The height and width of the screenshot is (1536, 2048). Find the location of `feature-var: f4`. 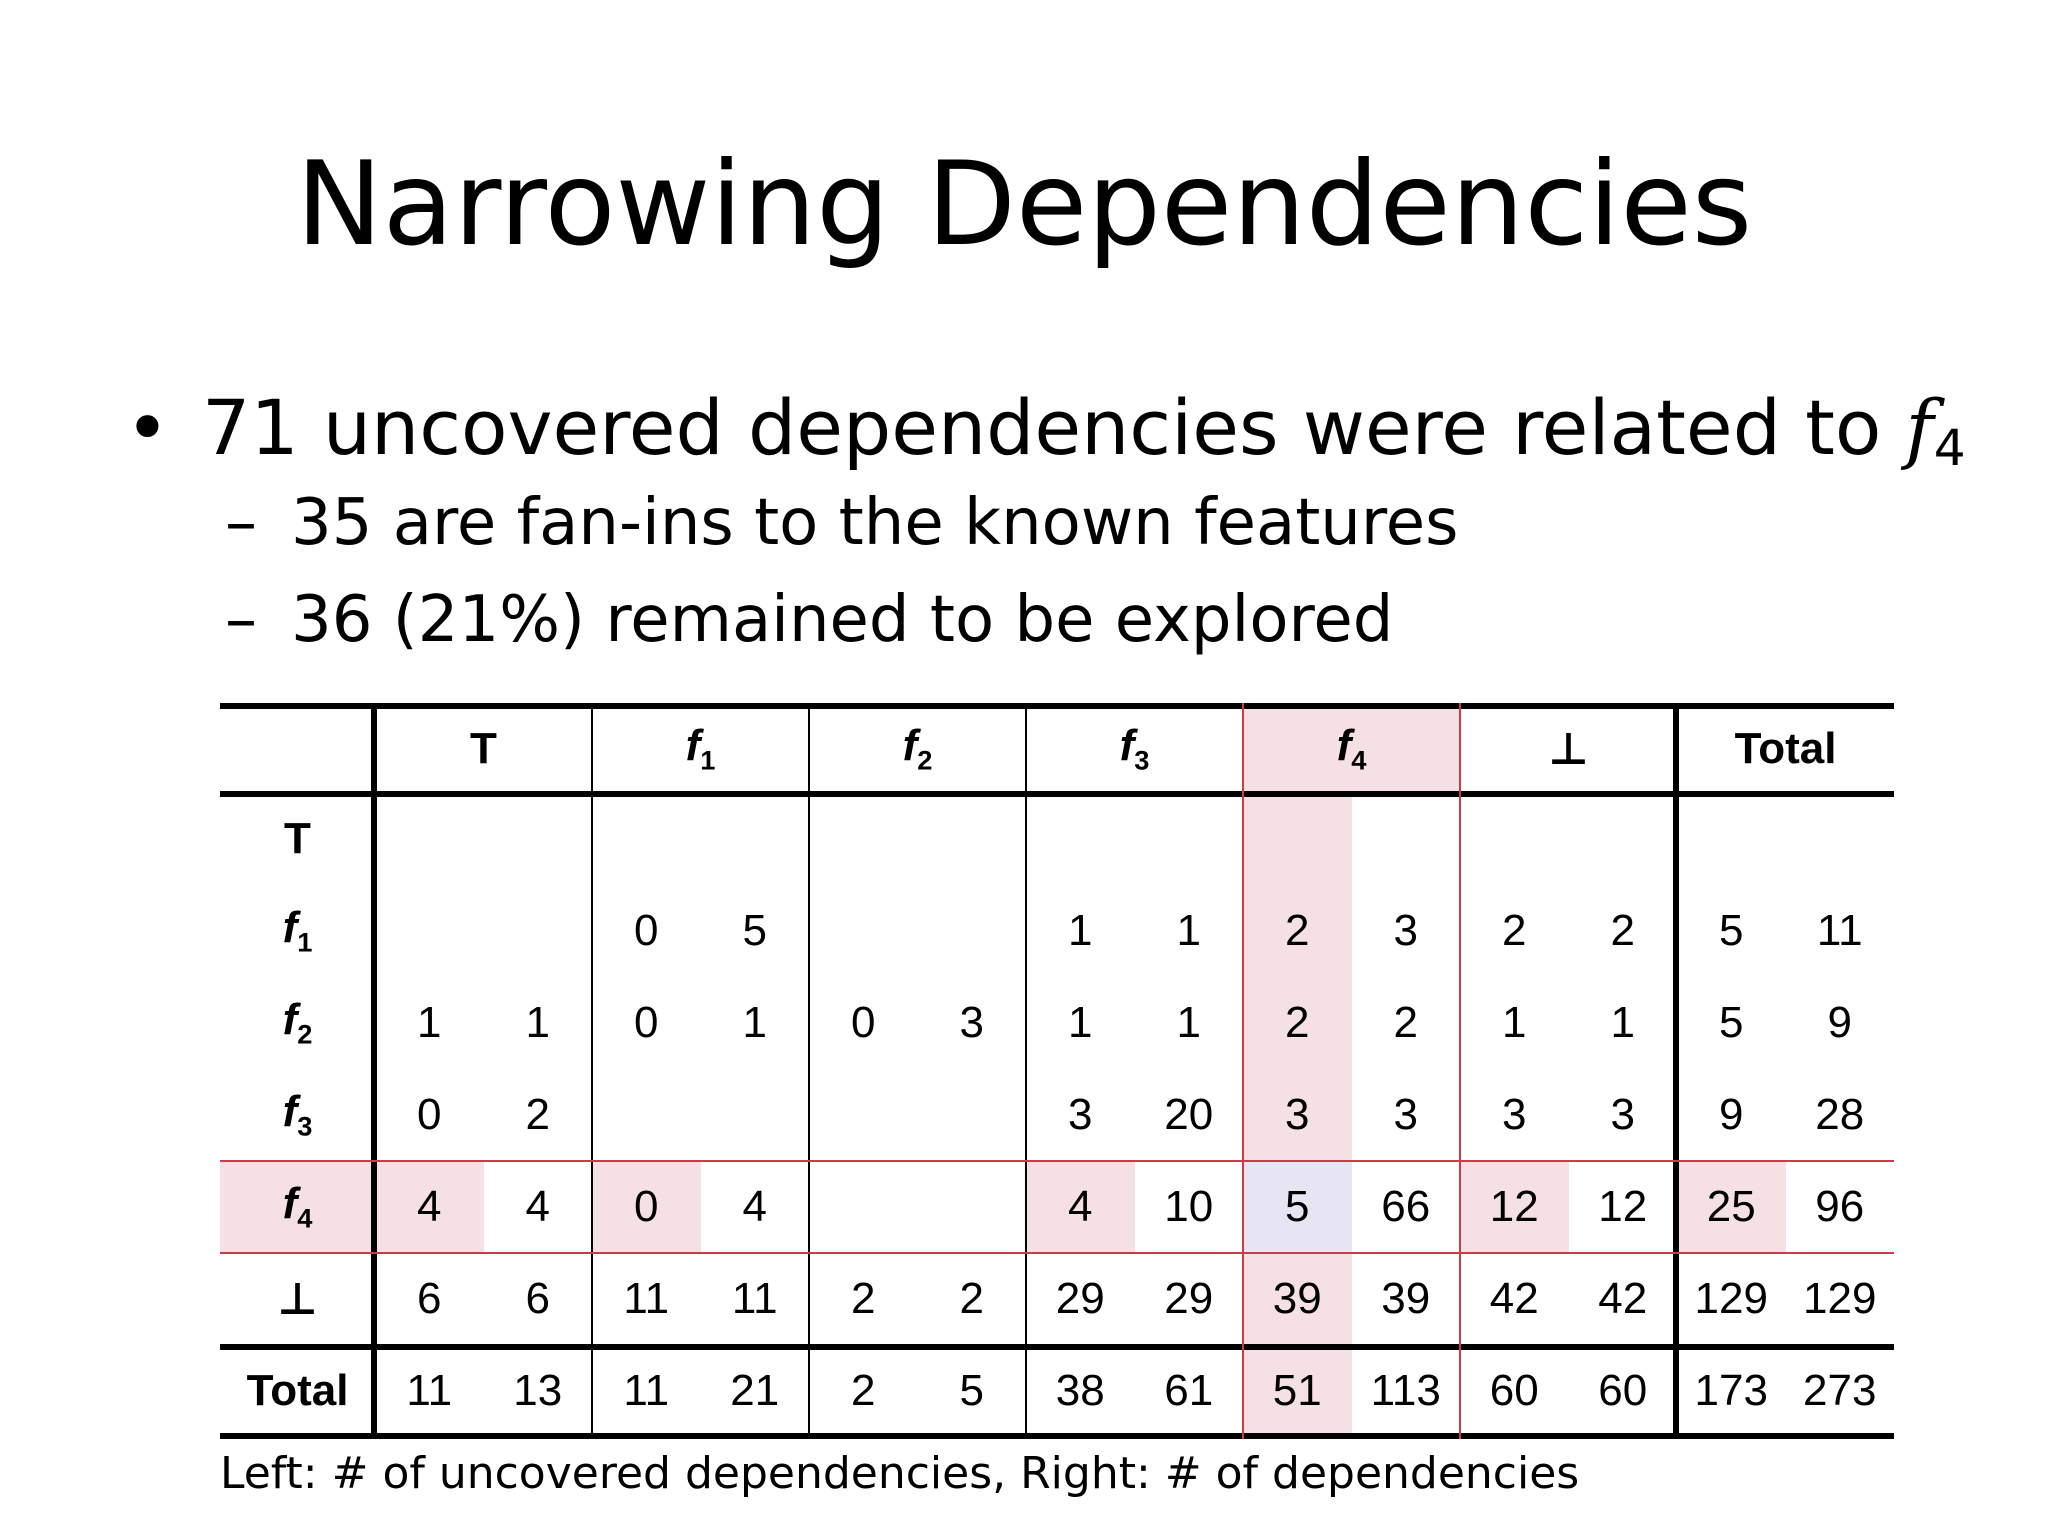

feature-var: f4 is located at coordinates (297, 1206).